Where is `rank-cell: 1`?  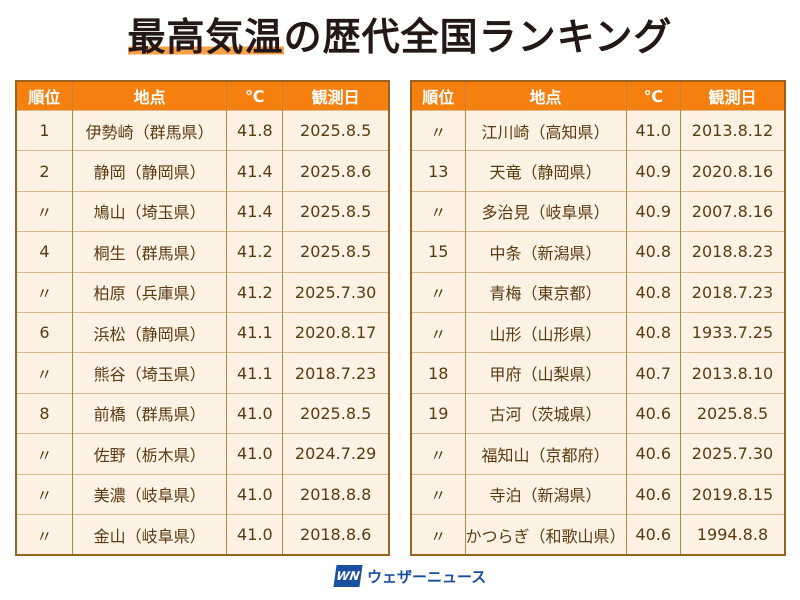
rank-cell: 1 is located at coordinates (44, 130).